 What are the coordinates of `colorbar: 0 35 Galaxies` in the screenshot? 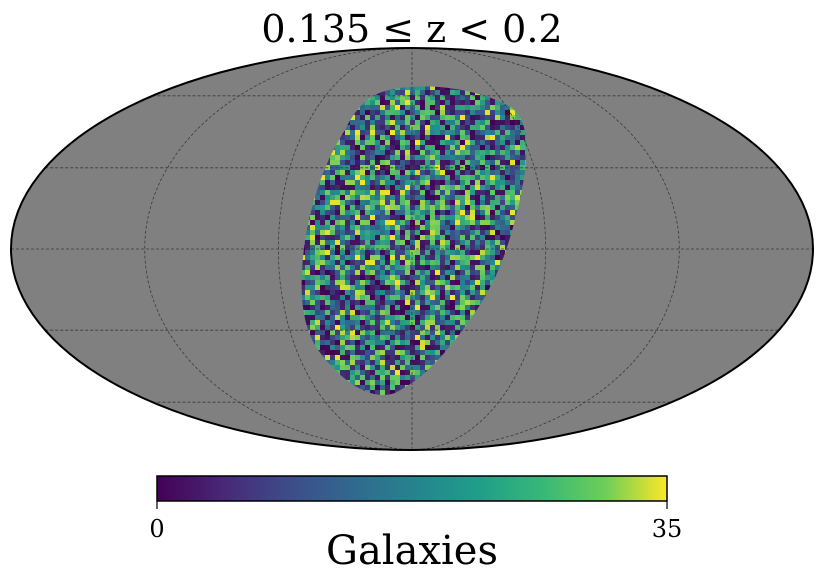 It's located at (415, 524).